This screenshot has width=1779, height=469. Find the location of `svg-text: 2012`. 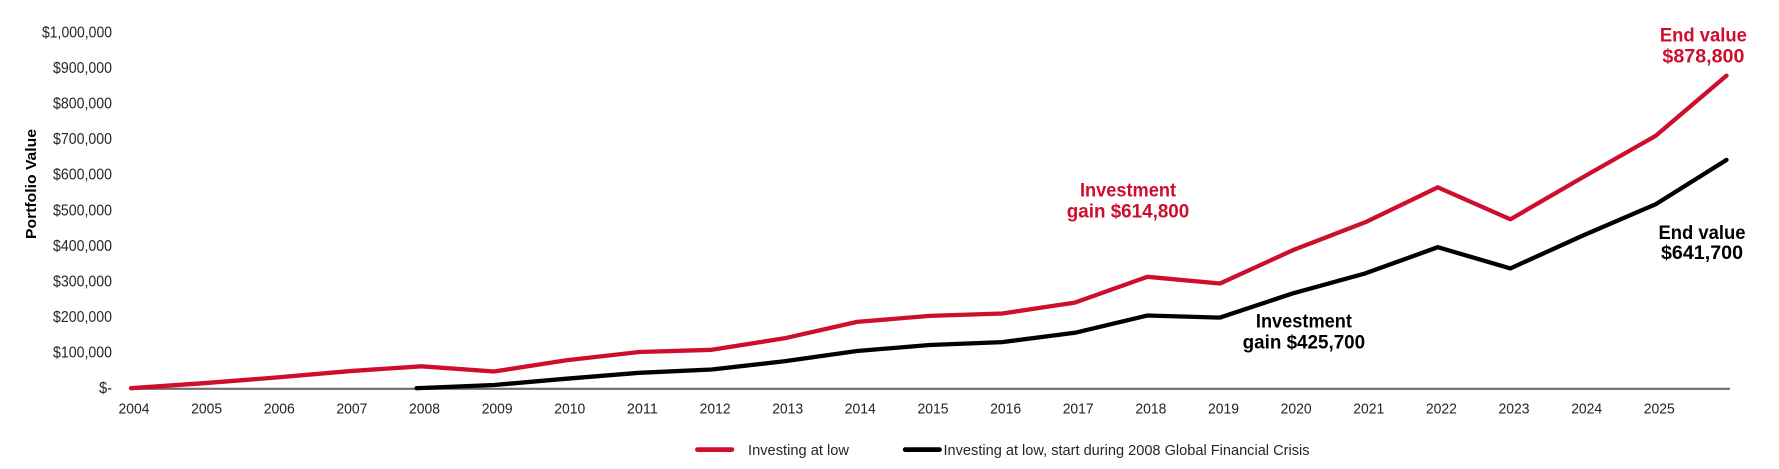

svg-text: 2012 is located at coordinates (715, 409).